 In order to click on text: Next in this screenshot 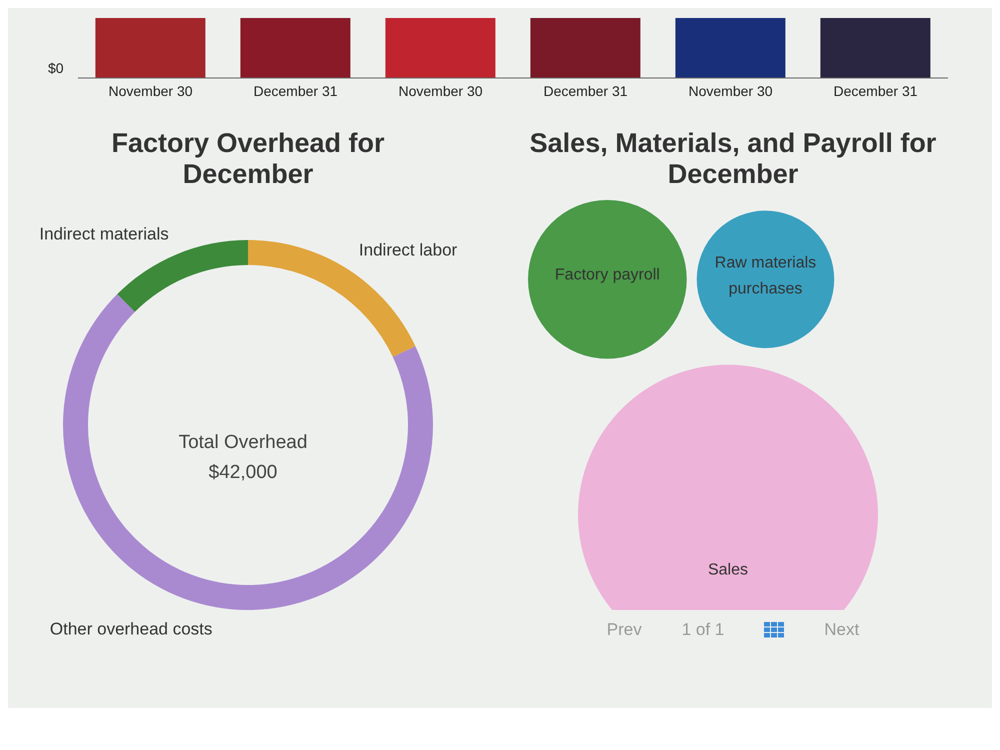, I will do `click(842, 630)`.